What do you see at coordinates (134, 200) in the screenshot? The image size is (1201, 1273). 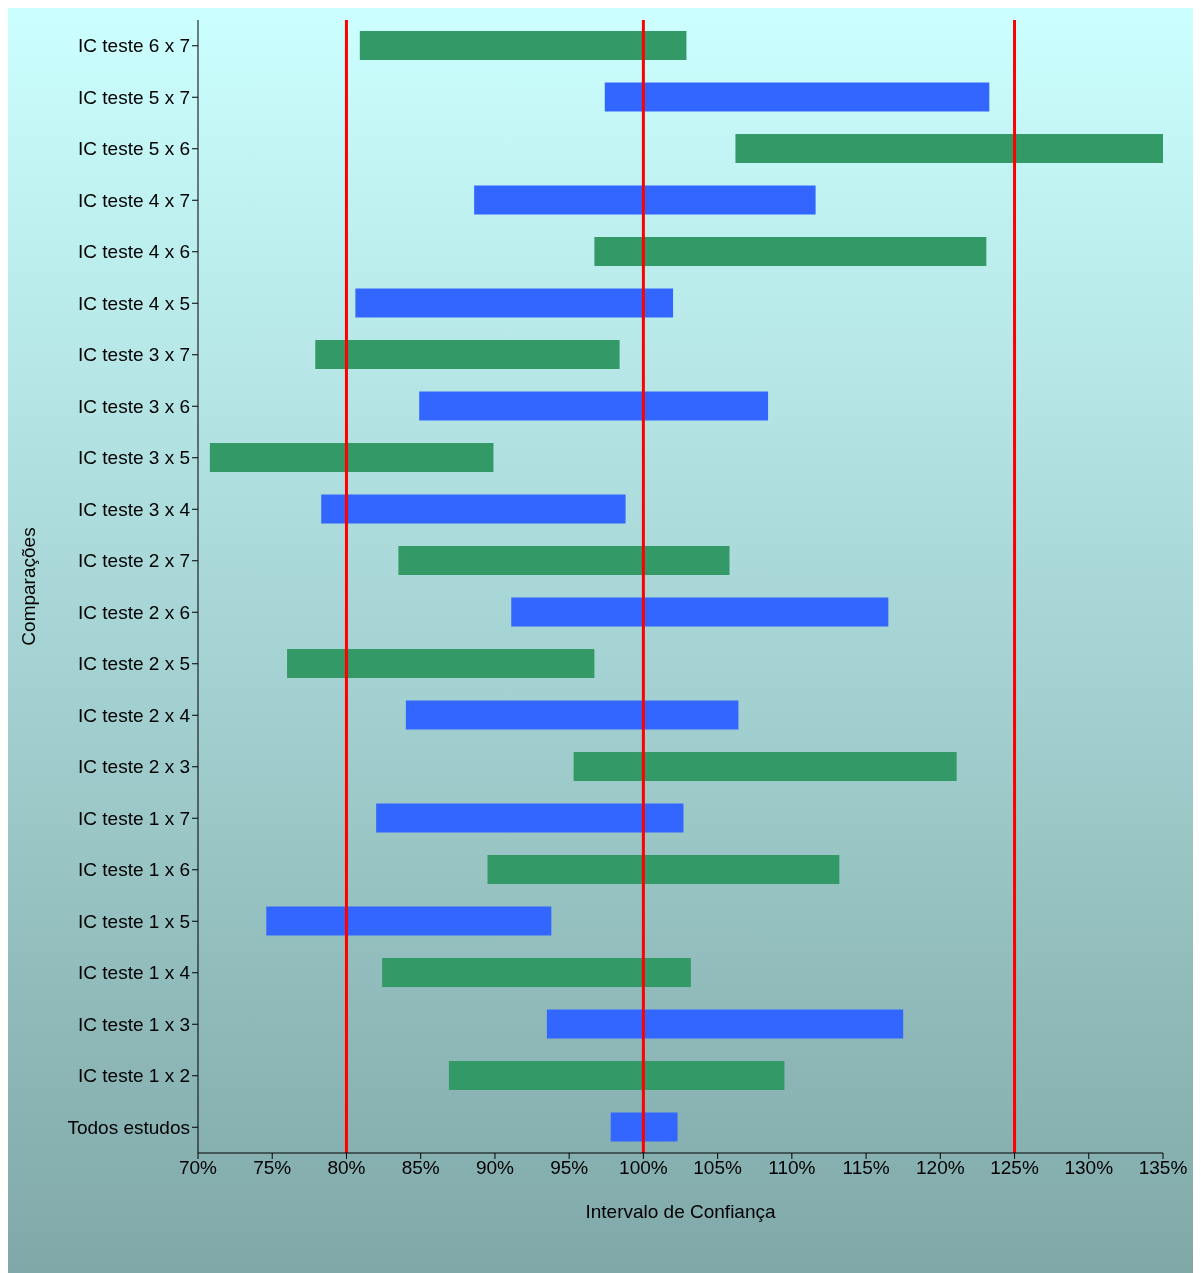 I see `y-tick-label: IC teste 4 x 7` at bounding box center [134, 200].